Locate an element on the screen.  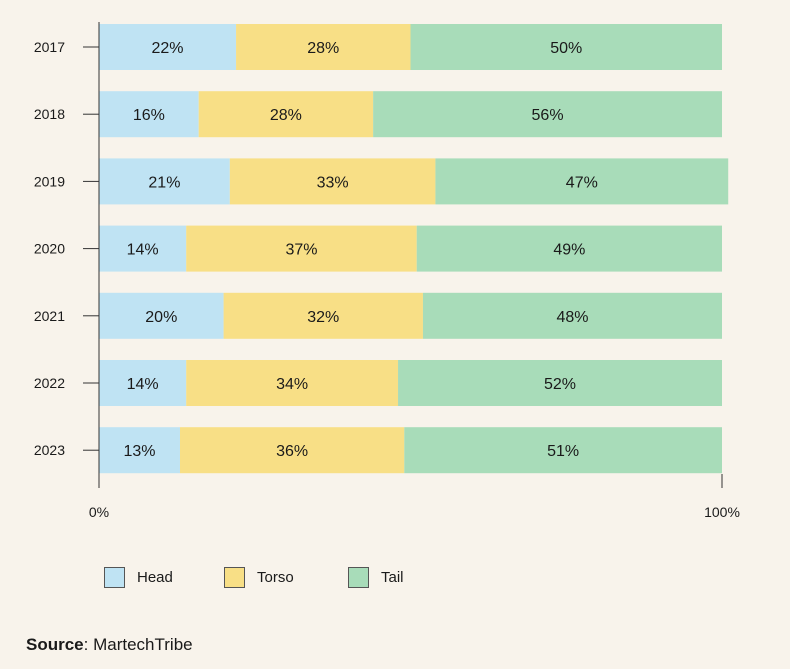
data-label-head-2023: 13% is located at coordinates (139, 451).